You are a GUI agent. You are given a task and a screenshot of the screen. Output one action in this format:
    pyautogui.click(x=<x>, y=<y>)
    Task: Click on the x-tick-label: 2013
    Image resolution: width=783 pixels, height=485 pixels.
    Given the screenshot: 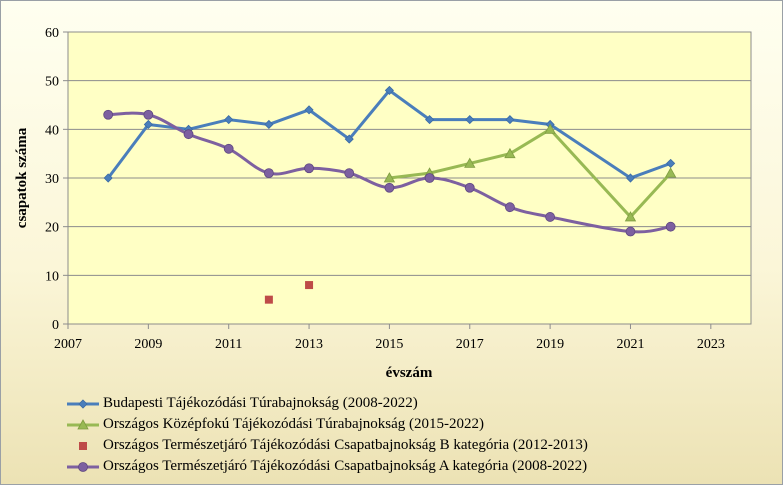 What is the action you would take?
    pyautogui.click(x=309, y=344)
    